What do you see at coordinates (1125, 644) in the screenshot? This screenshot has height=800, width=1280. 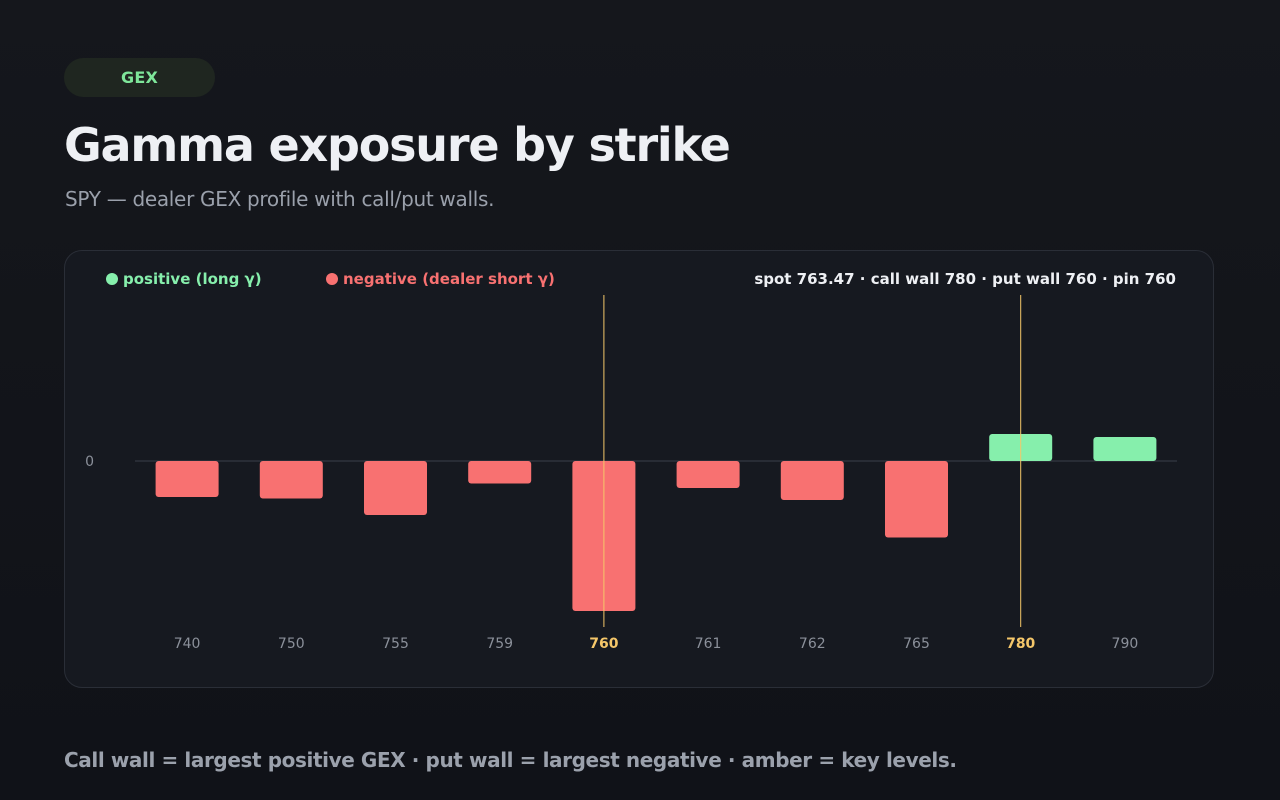 I see `tick-label-790: 790` at bounding box center [1125, 644].